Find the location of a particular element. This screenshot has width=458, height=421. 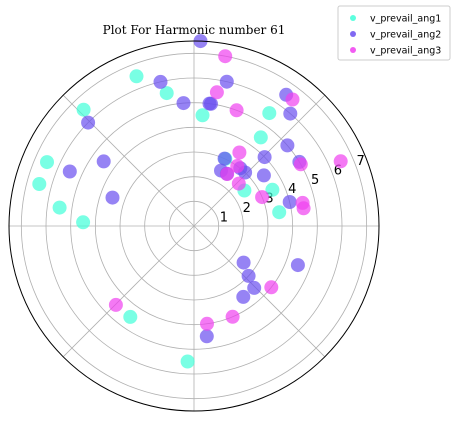

radial-tick-label: 5 is located at coordinates (315, 180).